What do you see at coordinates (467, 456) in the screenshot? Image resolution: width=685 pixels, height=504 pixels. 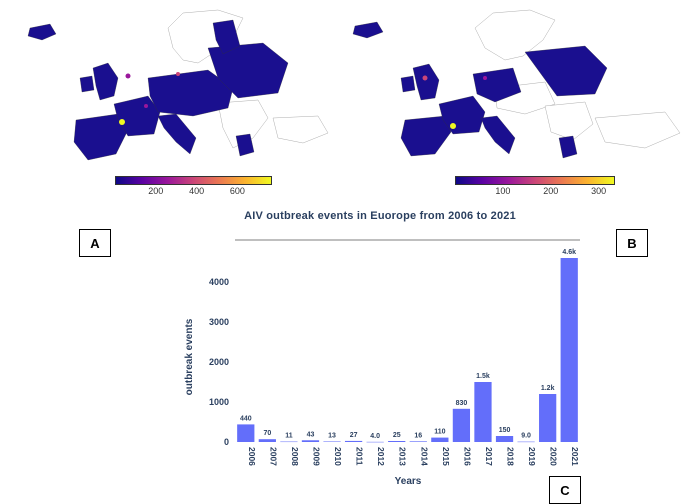 I see `x-tick-label: 2016` at bounding box center [467, 456].